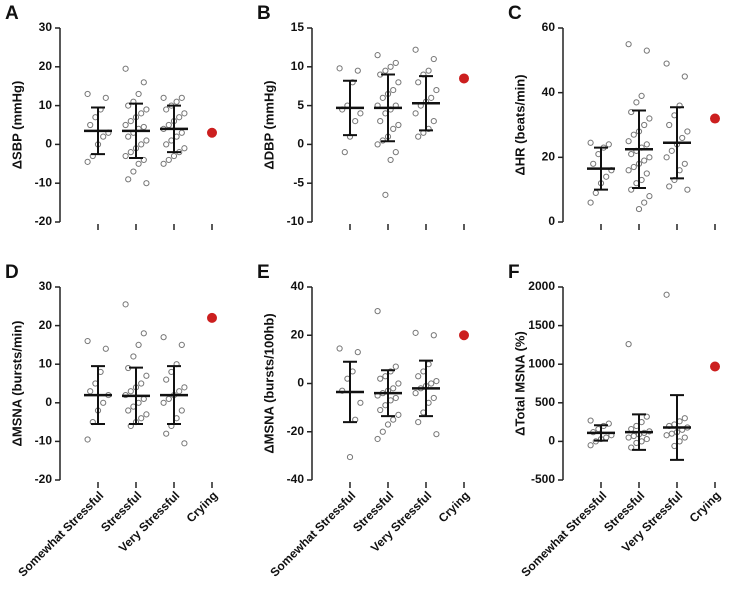  Describe the element at coordinates (16, 125) in the screenshot. I see `y-axis-label: ΔSBP (mmHg)` at that location.